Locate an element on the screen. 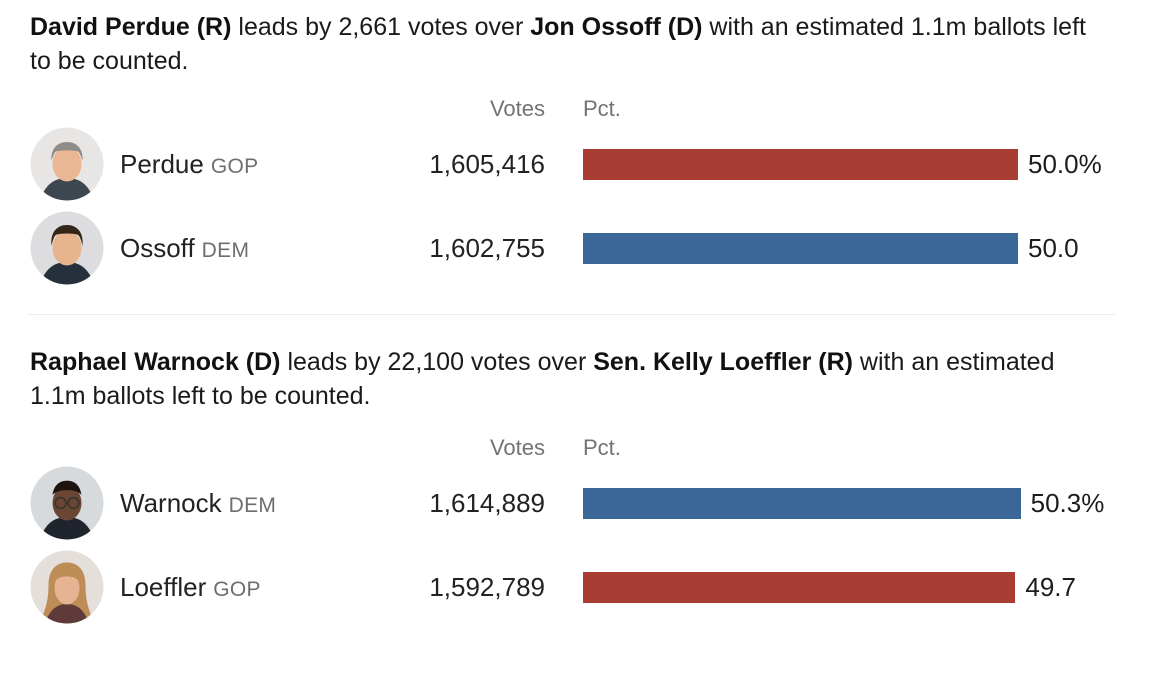 The image size is (1172, 676). candidate-votes: 1,614,889 is located at coordinates (487, 502).